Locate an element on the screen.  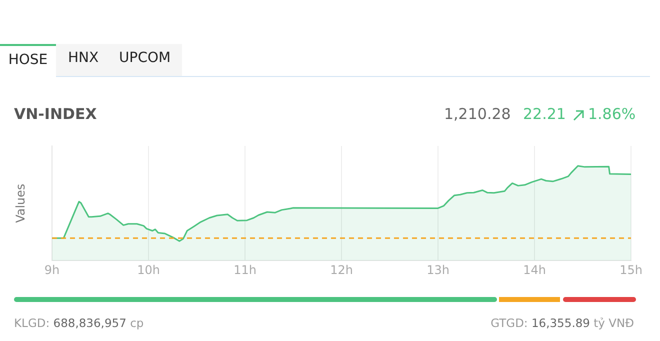
text: 1.86% is located at coordinates (612, 114).